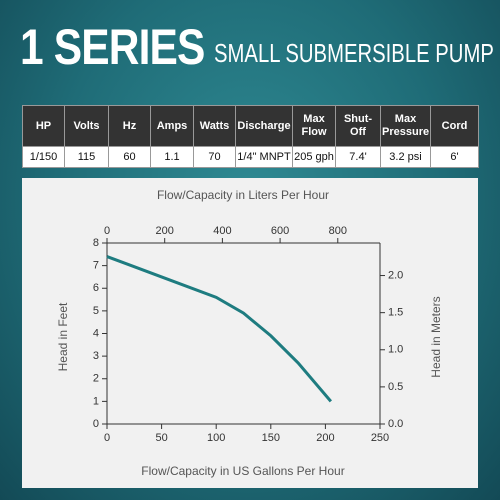  I want to click on x-axis-title: Flow/Capacity in US Gallons Per Hour, so click(242, 471).